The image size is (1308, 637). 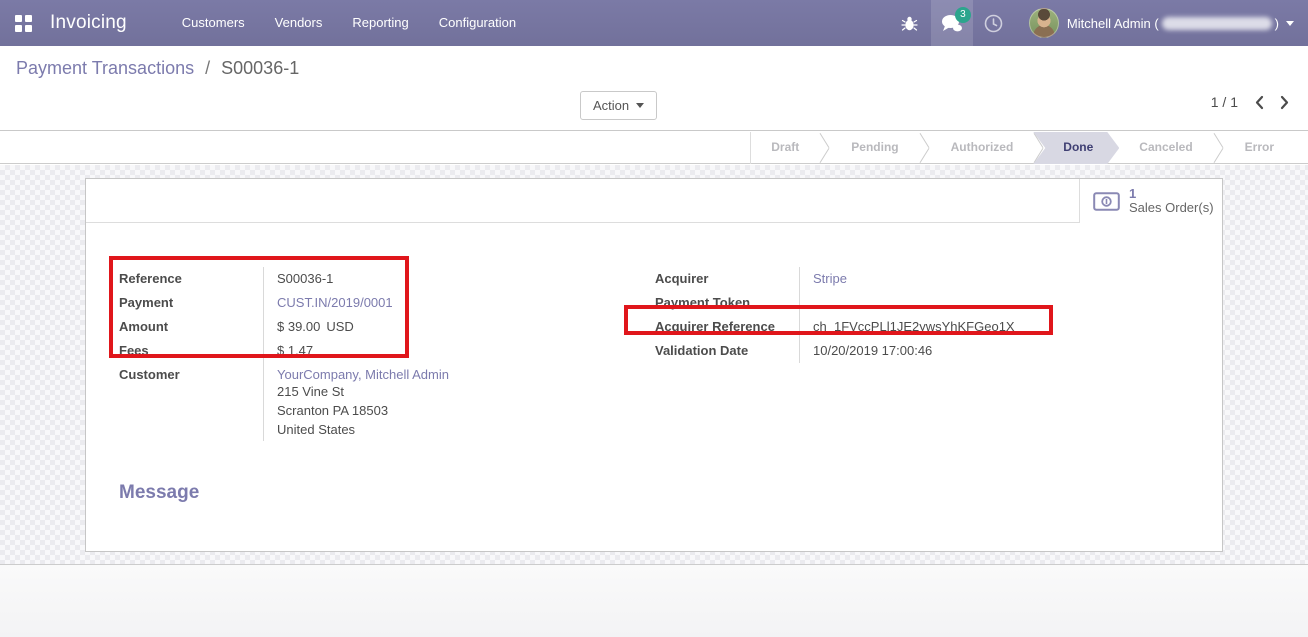 What do you see at coordinates (144, 326) in the screenshot?
I see `field-label: Amount` at bounding box center [144, 326].